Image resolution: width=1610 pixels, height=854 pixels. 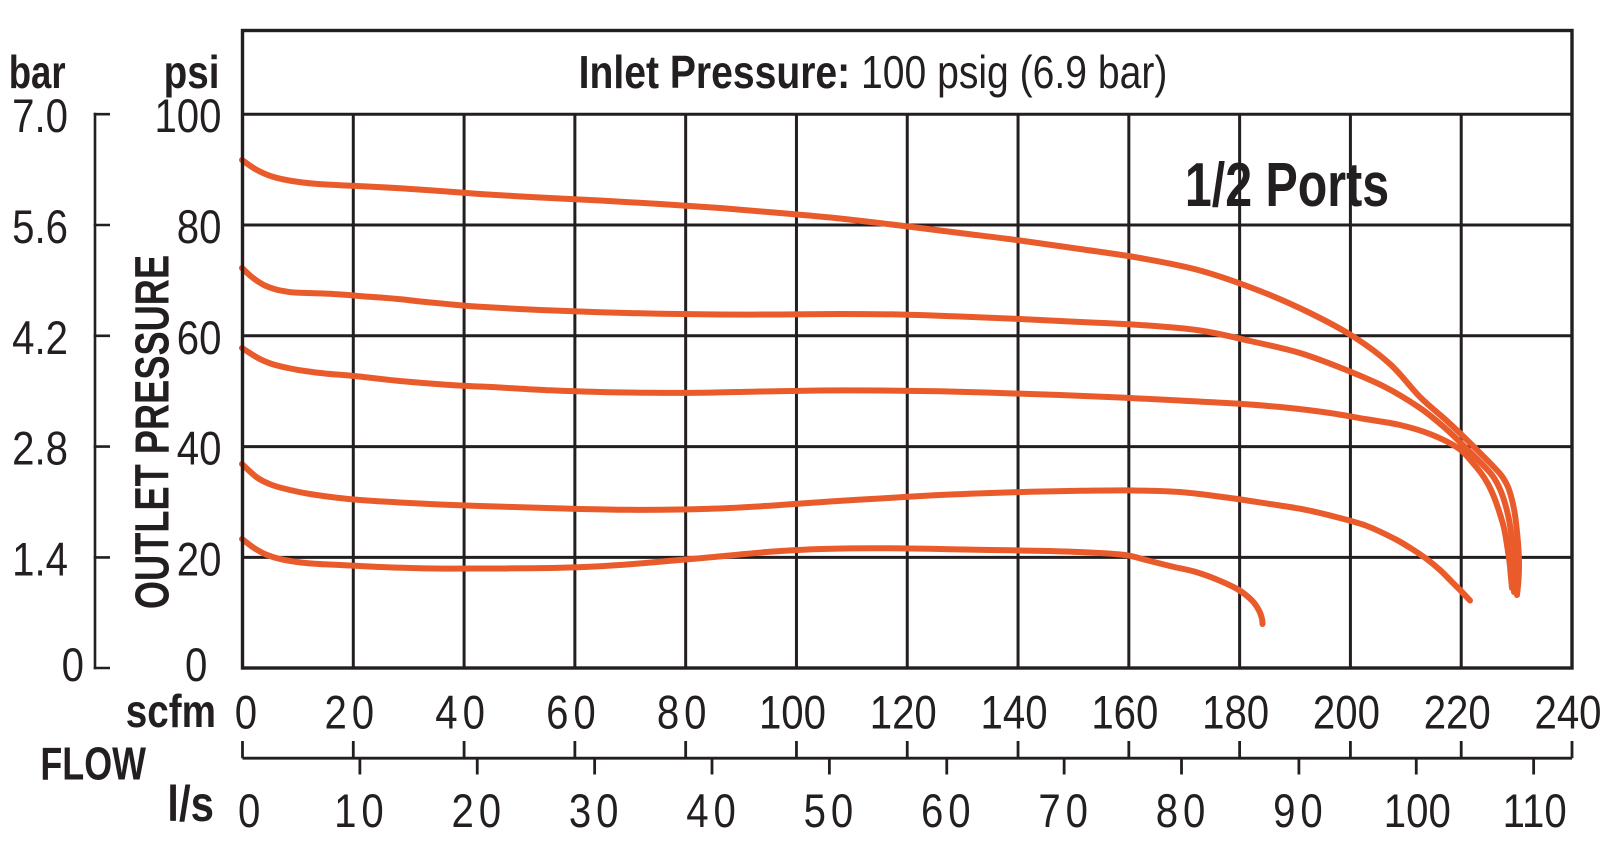 What do you see at coordinates (361, 811) in the screenshot?
I see `svg-text: 10` at bounding box center [361, 811].